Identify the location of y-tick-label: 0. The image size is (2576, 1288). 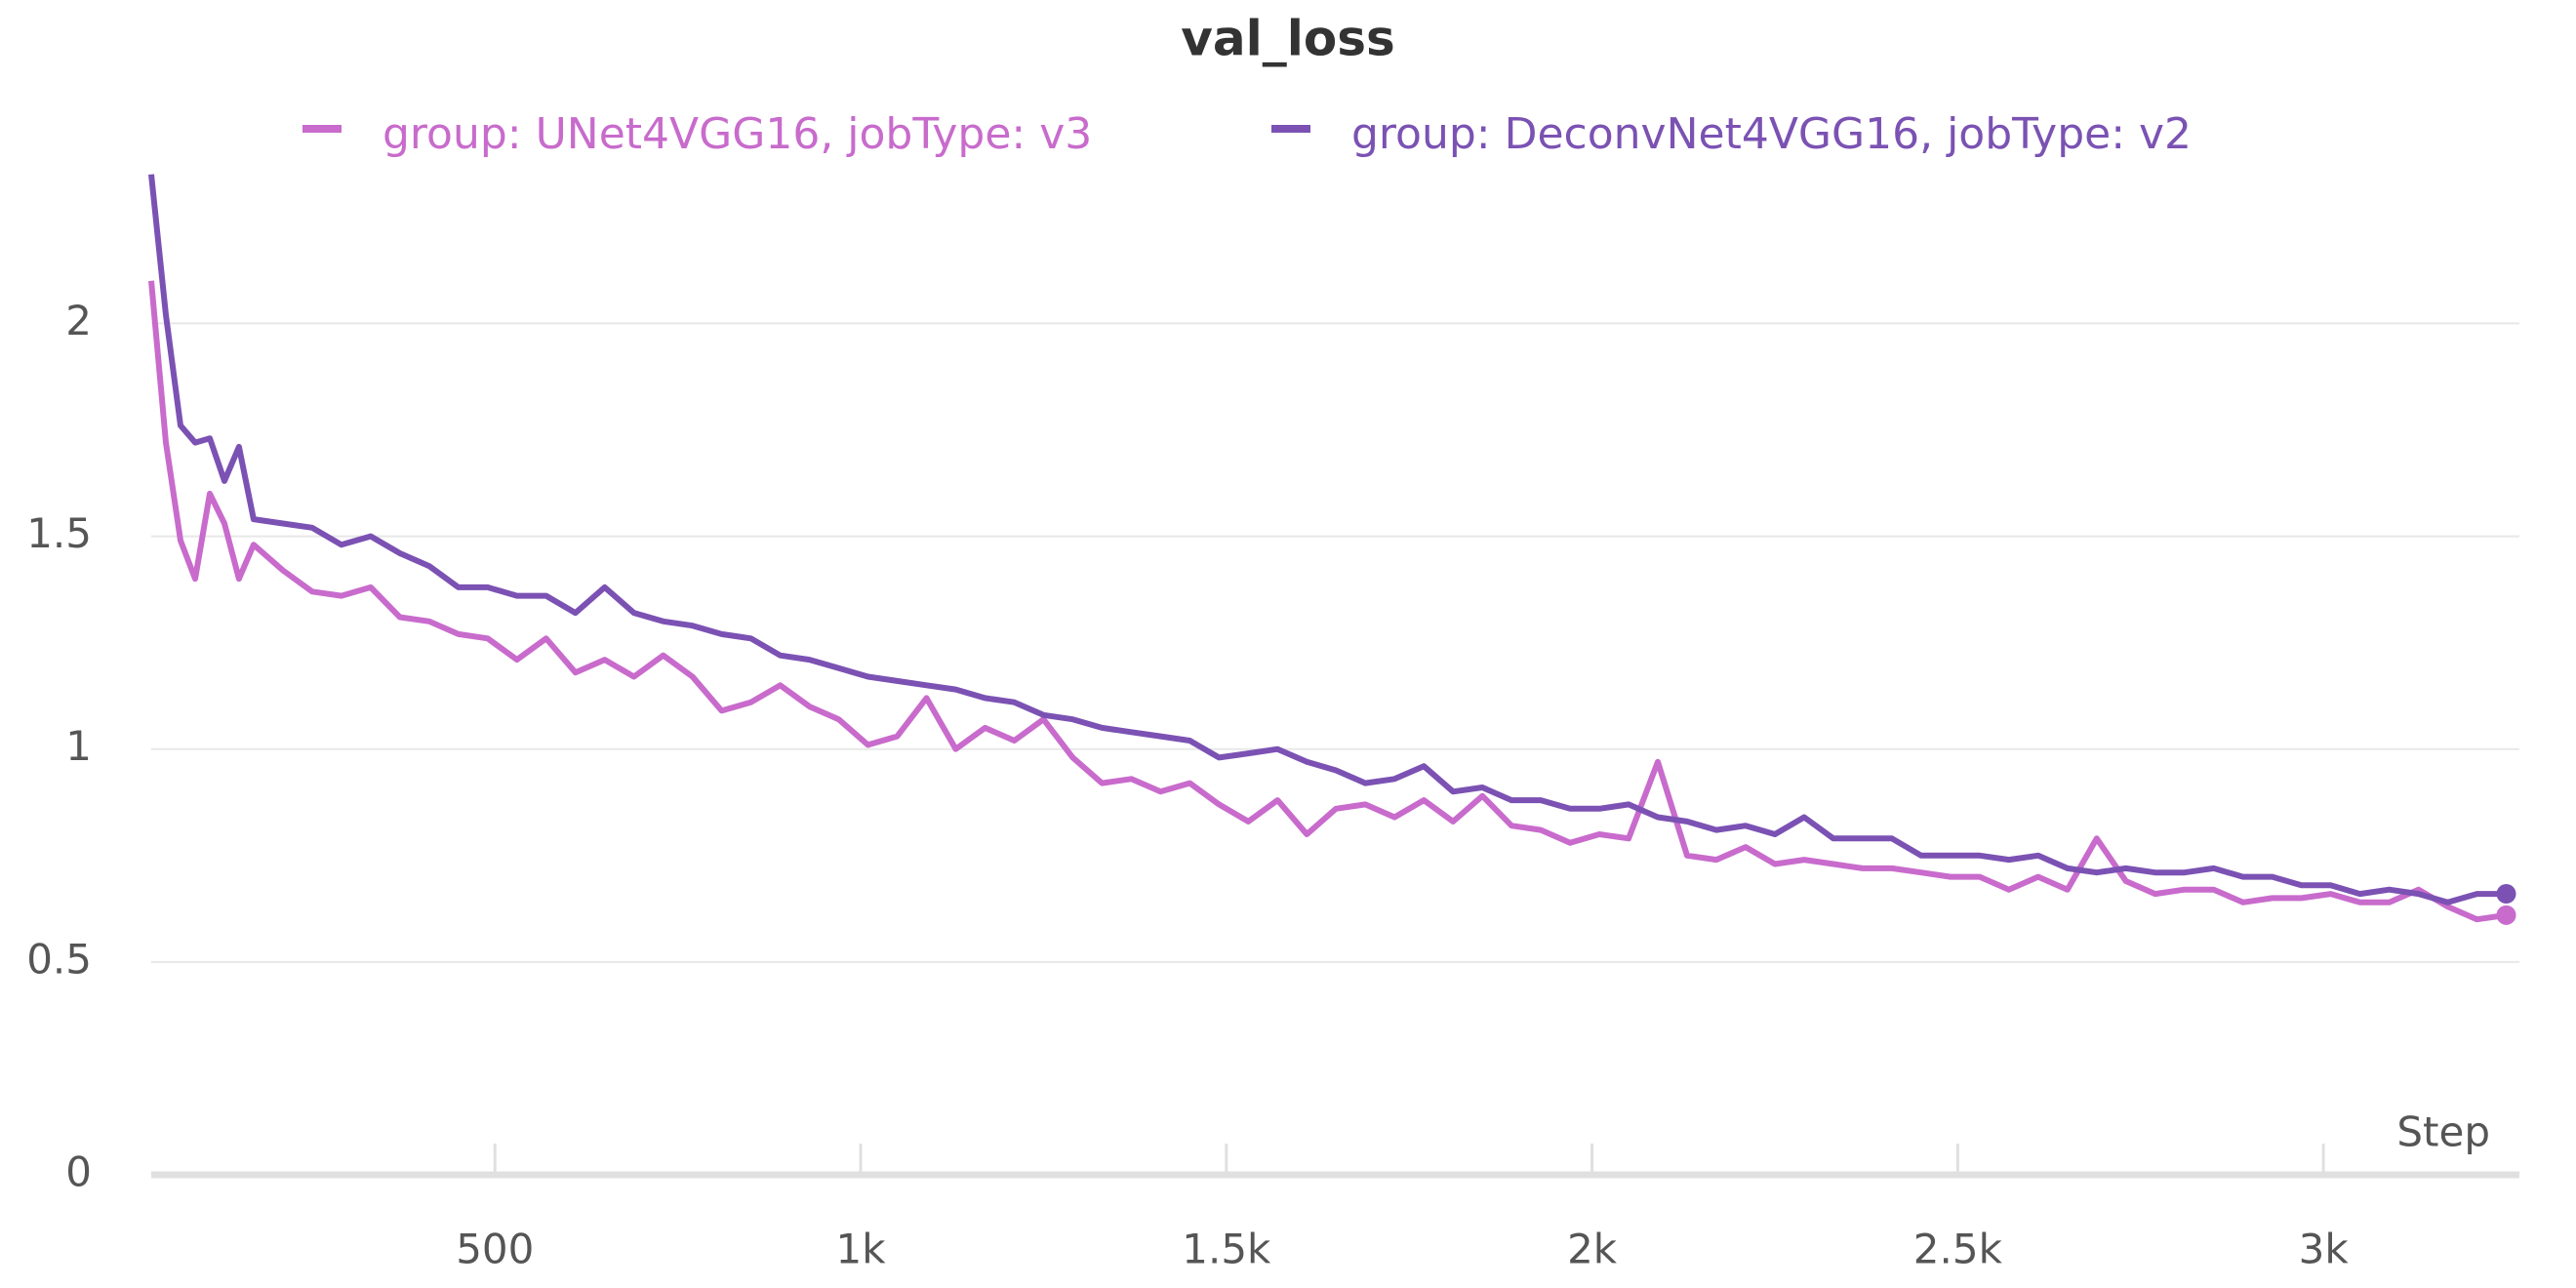
(78, 1172).